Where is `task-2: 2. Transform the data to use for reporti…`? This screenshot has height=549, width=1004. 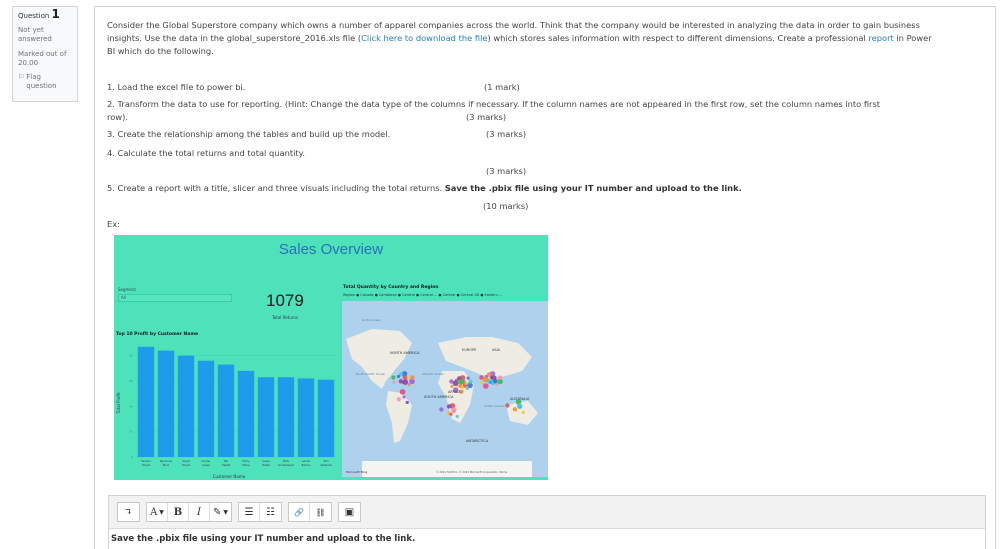
task-2: 2. Transform the data to use for reporti… is located at coordinates (494, 104).